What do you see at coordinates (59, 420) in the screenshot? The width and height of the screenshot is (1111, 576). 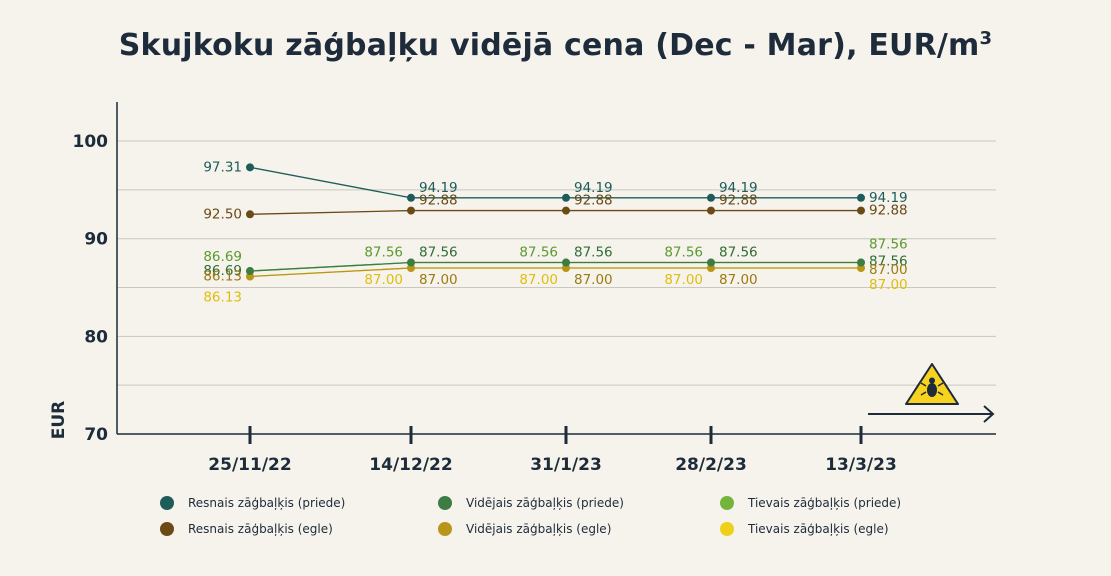 I see `y-axis-label: EUR` at bounding box center [59, 420].